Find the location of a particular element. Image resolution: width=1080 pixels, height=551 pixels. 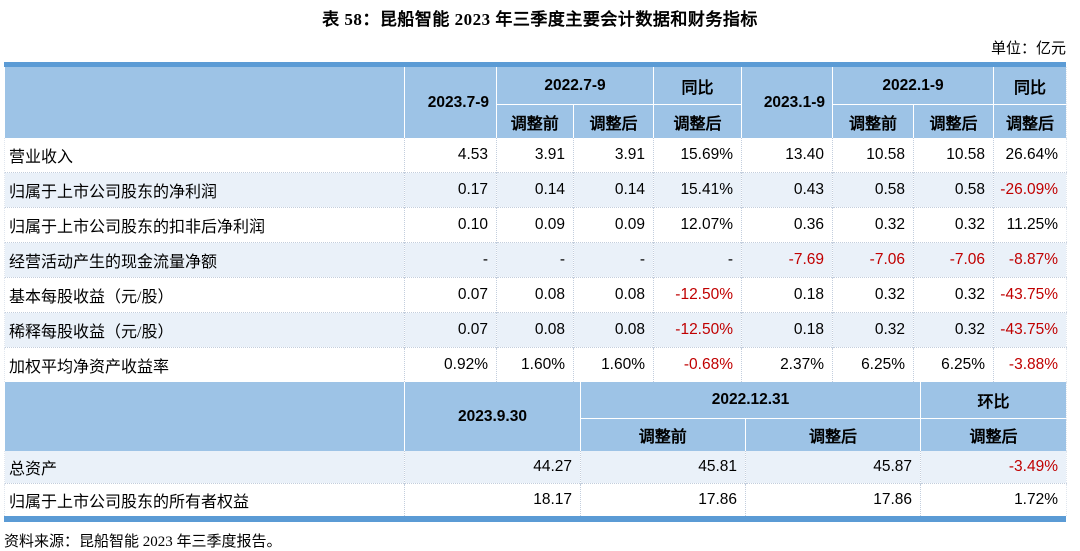

value-cell: 1.72% is located at coordinates (993, 499).